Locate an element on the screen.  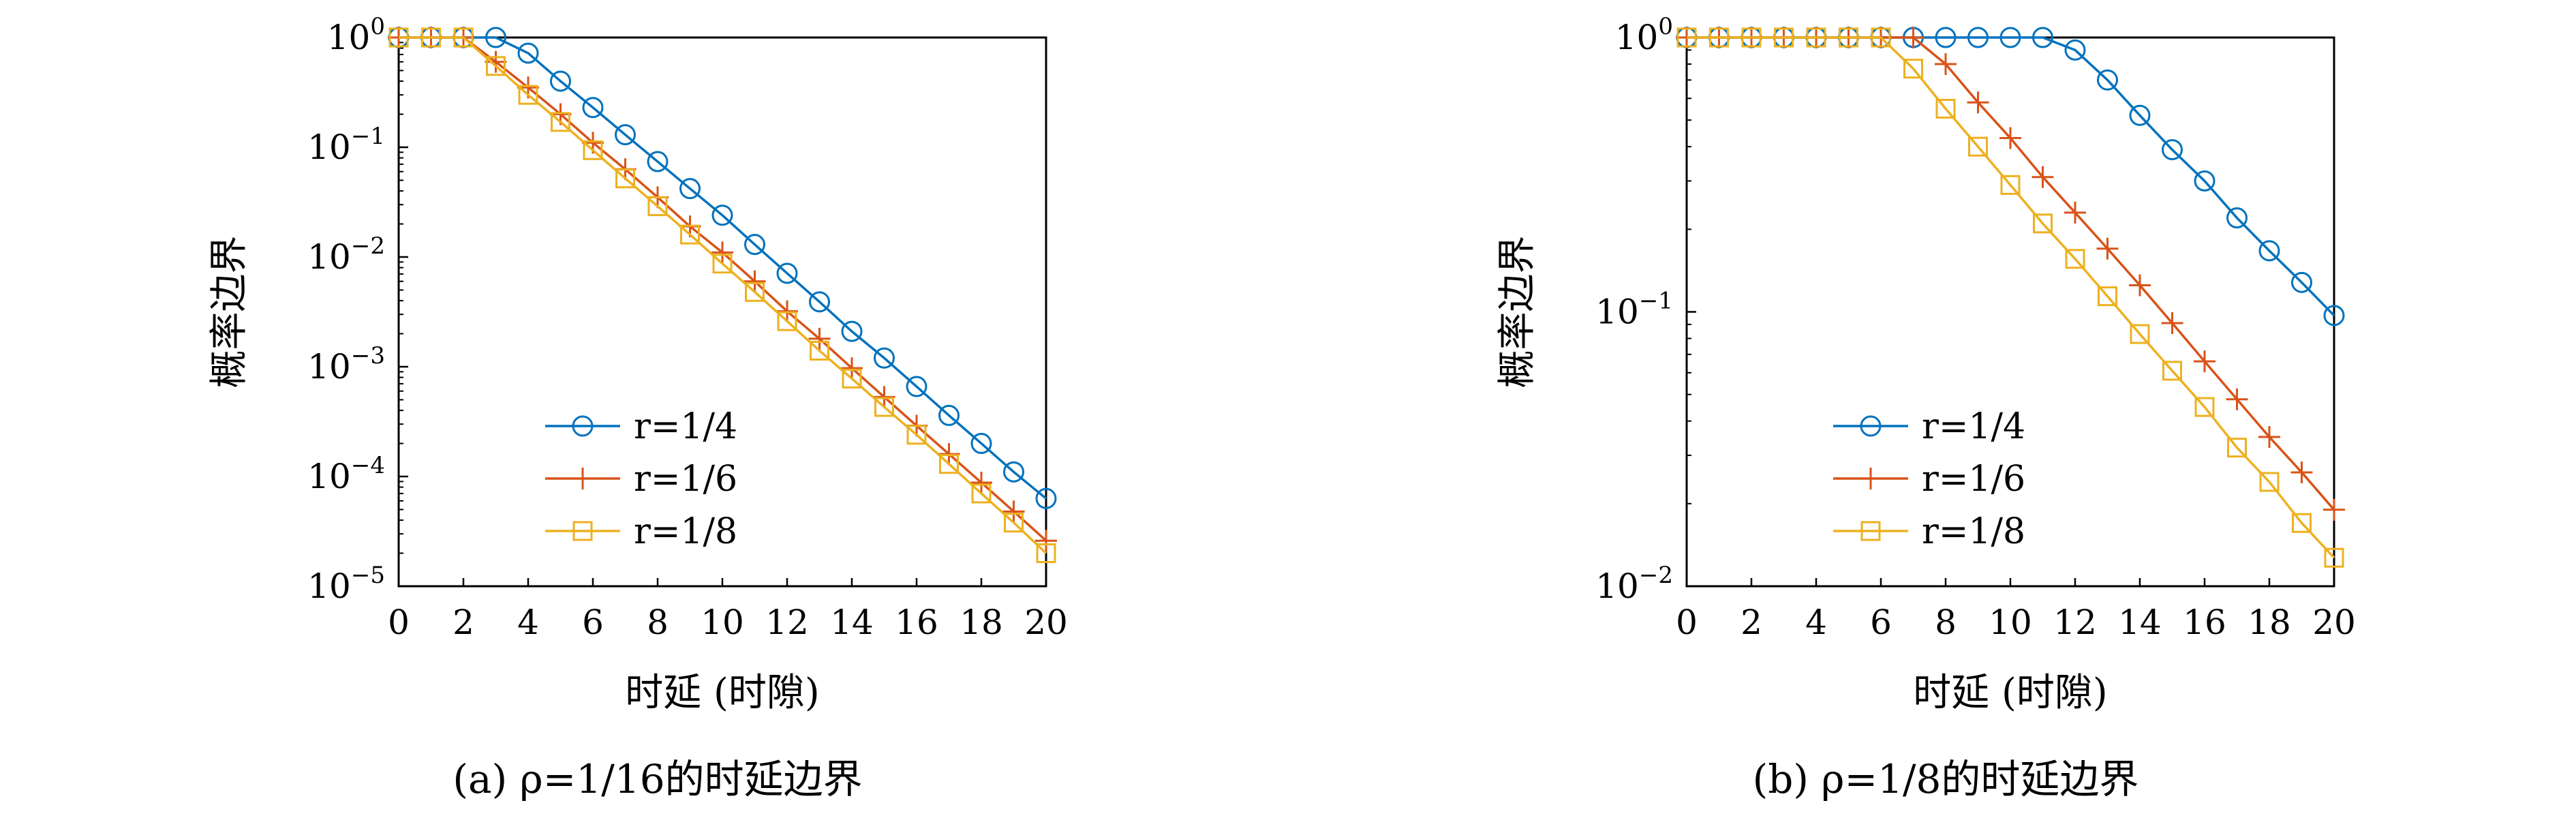
y-tick-label: 10⁰ is located at coordinates (1644, 35).